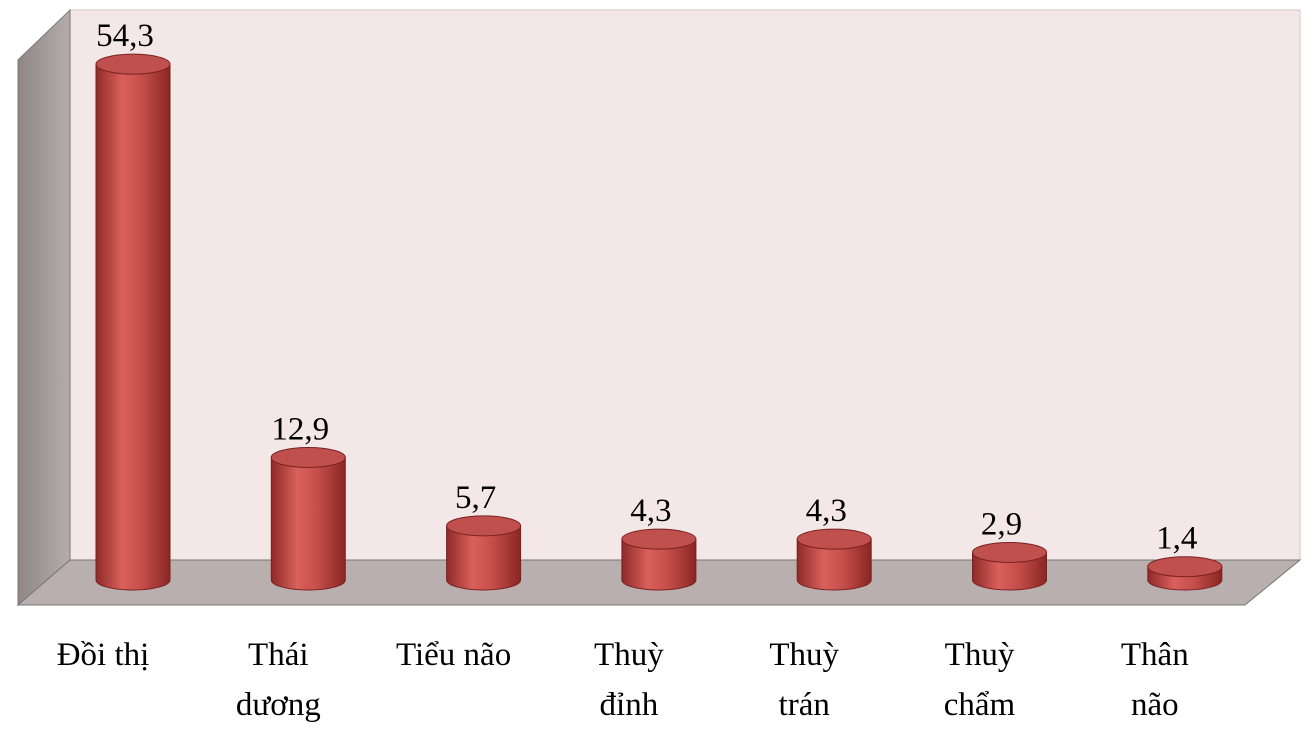 The width and height of the screenshot is (1313, 735). Describe the element at coordinates (475, 498) in the screenshot. I see `value-label: 5,7` at that location.